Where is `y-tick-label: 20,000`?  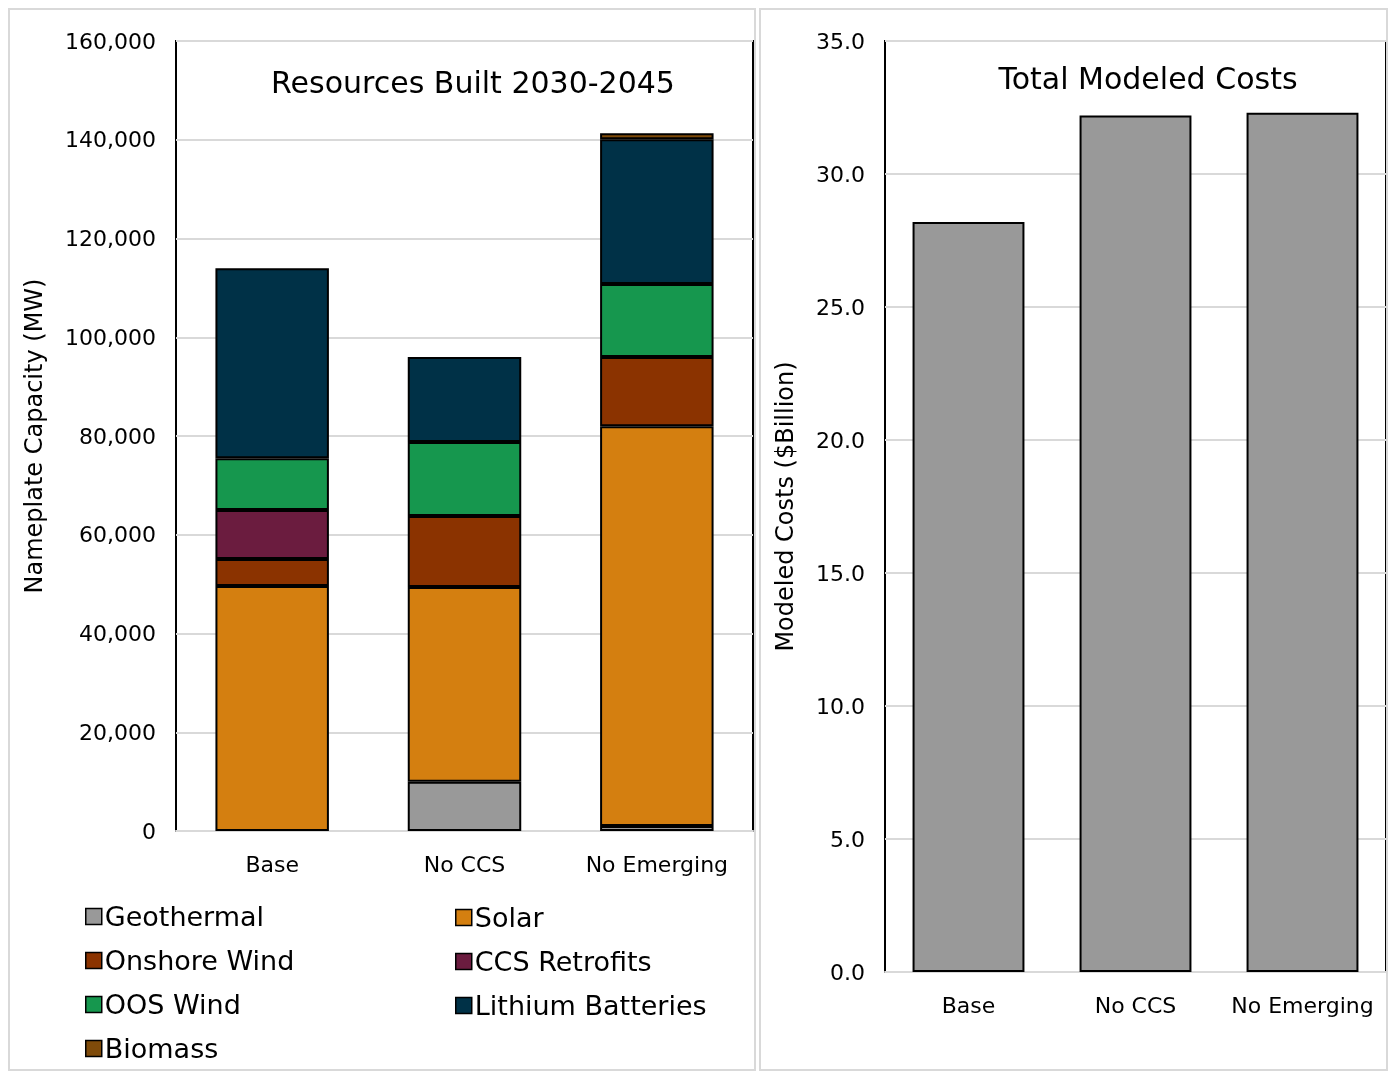
y-tick-label: 20,000 is located at coordinates (117, 732).